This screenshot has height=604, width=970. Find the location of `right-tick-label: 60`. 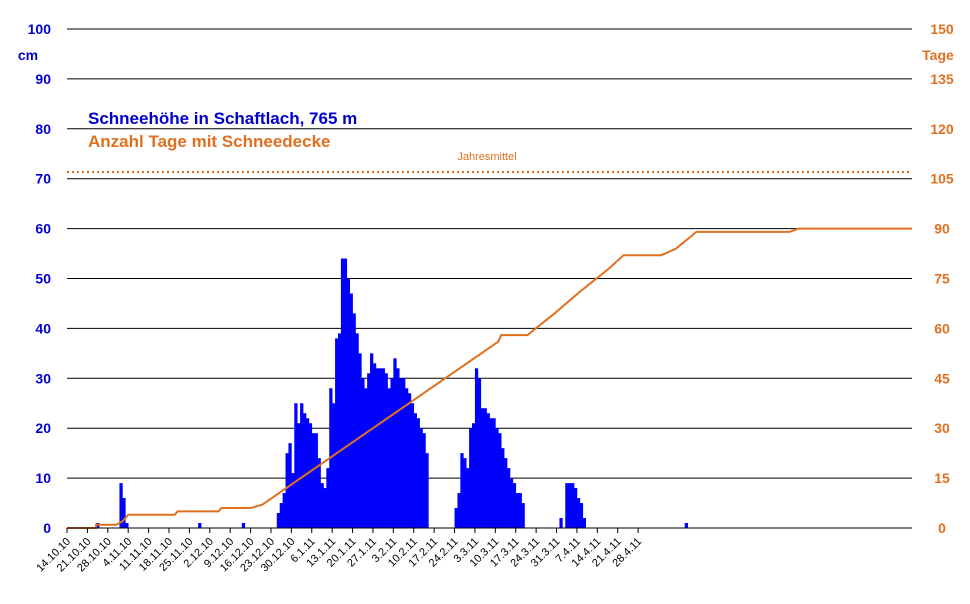

right-tick-label: 60 is located at coordinates (942, 328).